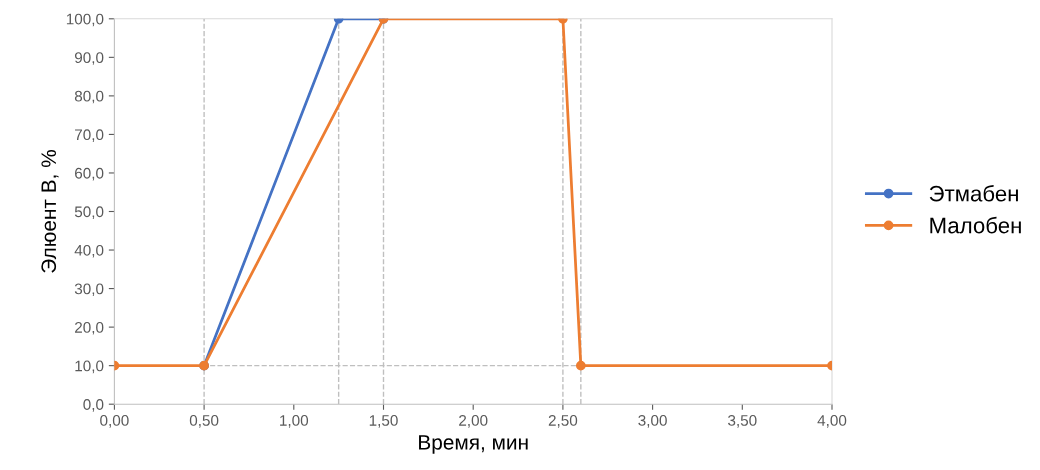  What do you see at coordinates (114, 421) in the screenshot?
I see `x-tick-label: 0,00` at bounding box center [114, 421].